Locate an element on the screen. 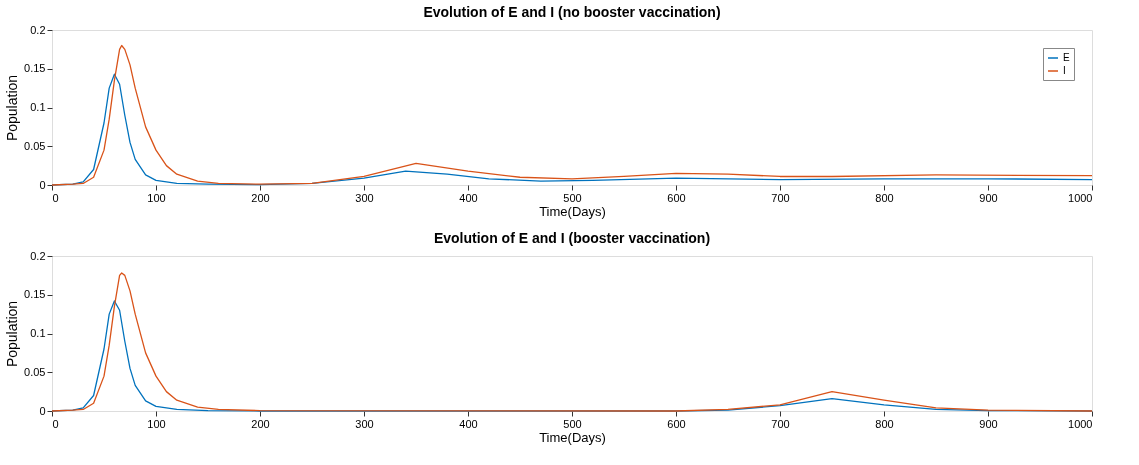 Image resolution: width=1139 pixels, height=465 pixels. legend-label: E is located at coordinates (1066, 57).